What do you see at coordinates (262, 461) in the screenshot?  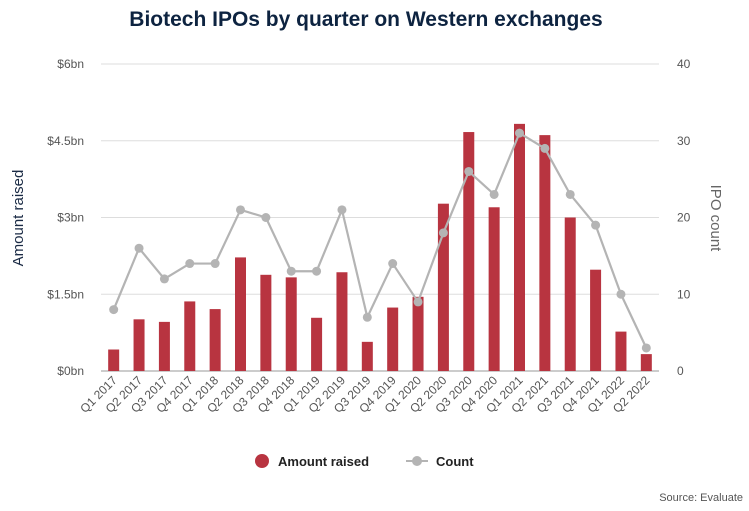 I see `legend-marker-amount-raised` at bounding box center [262, 461].